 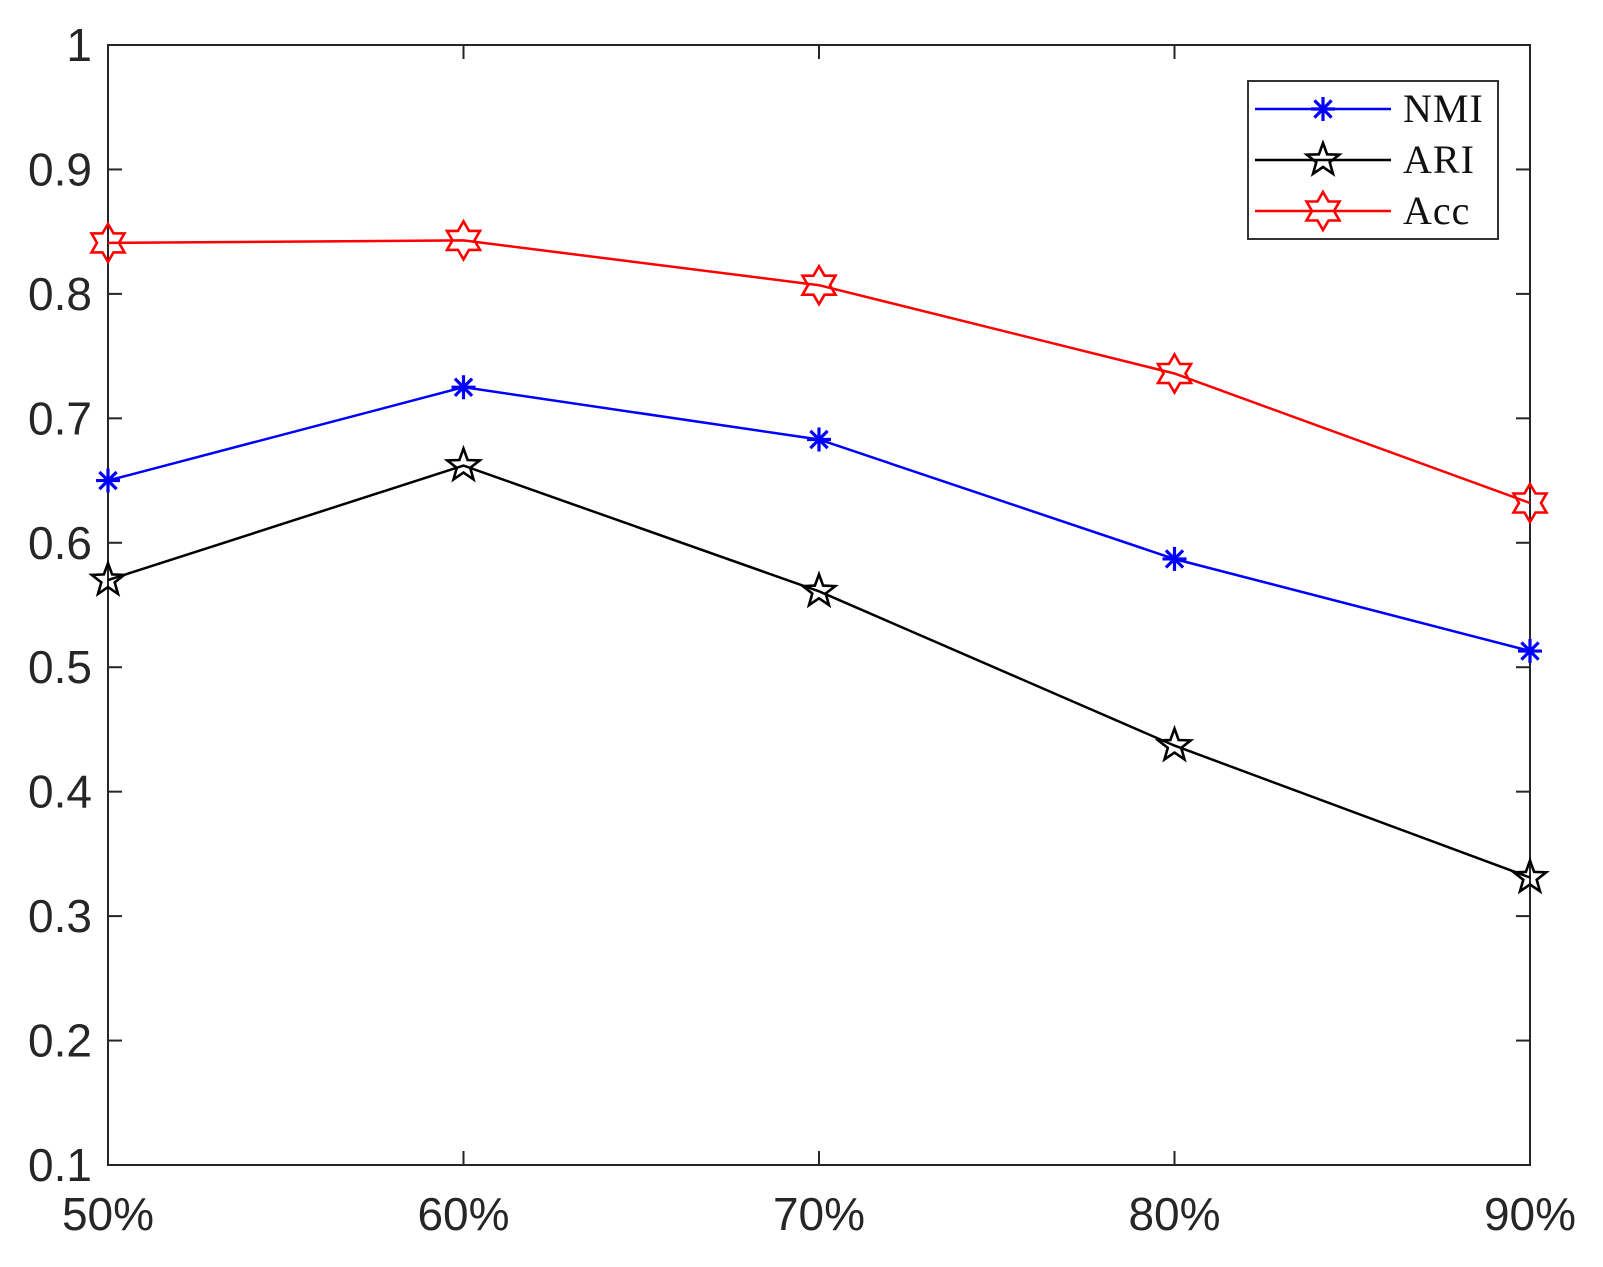 What do you see at coordinates (60, 543) in the screenshot?
I see `y-tick-label: 0.6` at bounding box center [60, 543].